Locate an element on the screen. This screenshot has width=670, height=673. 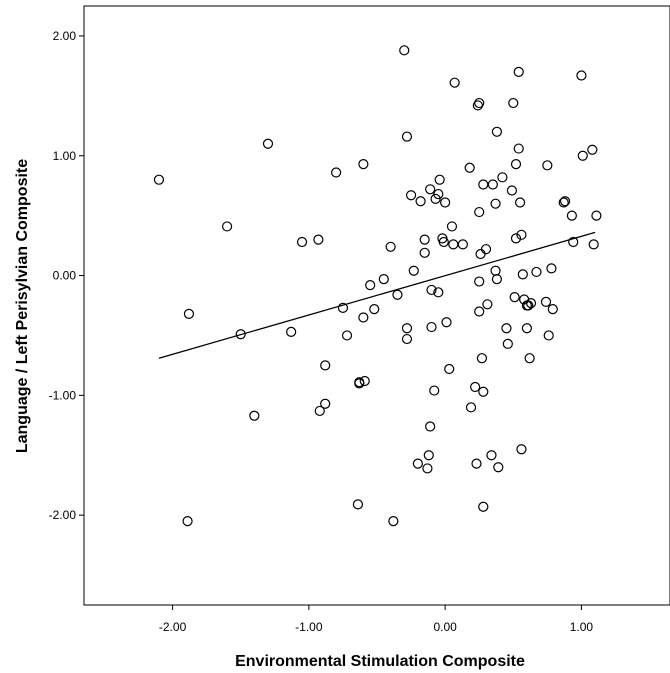
y-tick-label: -2.00 is located at coordinates (63, 515).